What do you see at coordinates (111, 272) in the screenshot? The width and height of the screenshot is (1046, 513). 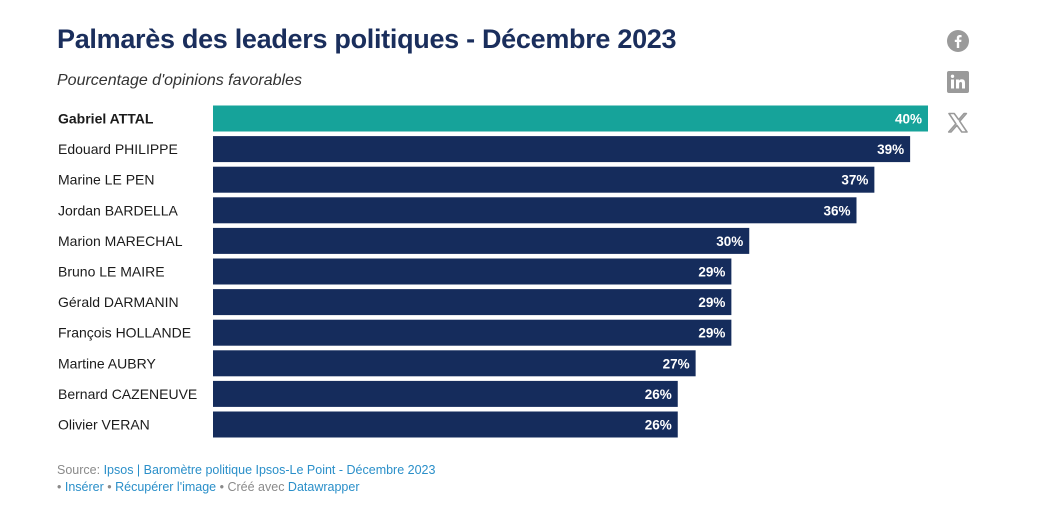 I see `category-label: Bruno LE MAIRE` at bounding box center [111, 272].